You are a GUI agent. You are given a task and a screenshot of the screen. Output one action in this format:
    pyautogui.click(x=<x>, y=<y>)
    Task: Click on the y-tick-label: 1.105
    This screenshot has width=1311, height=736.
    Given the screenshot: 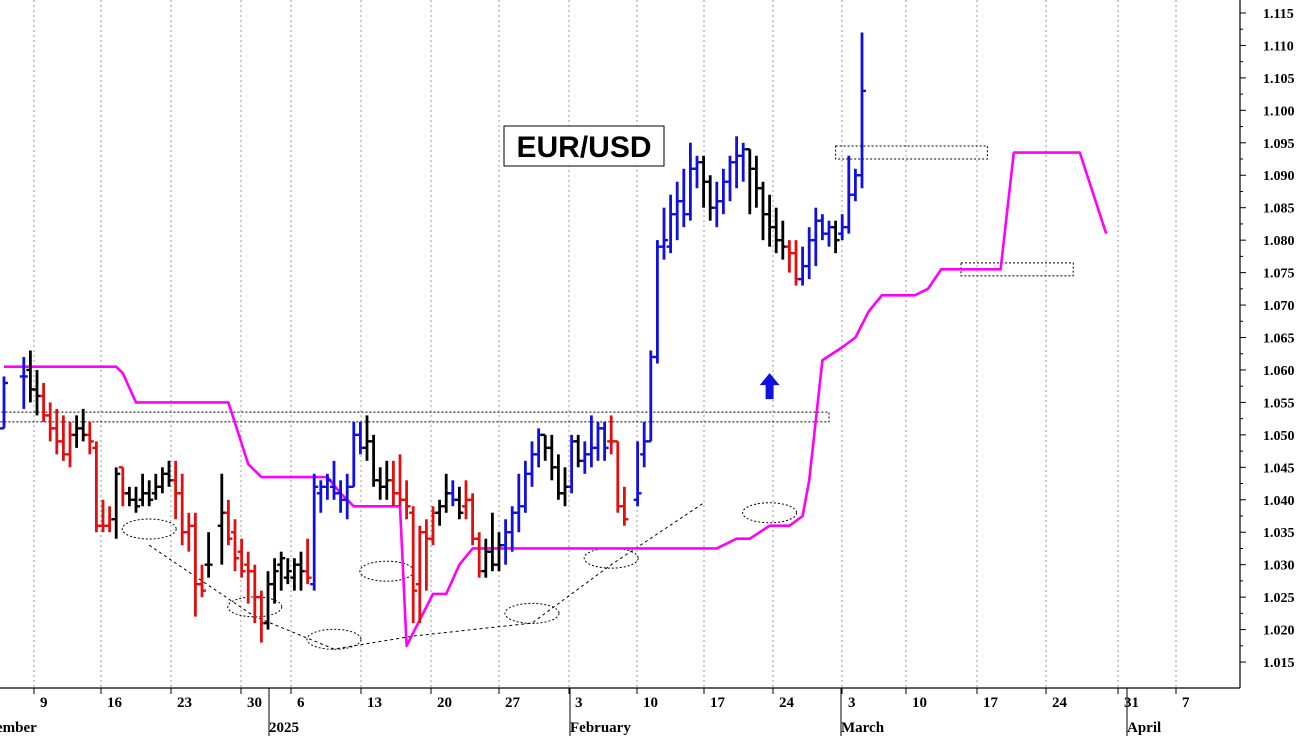 What is the action you would take?
    pyautogui.click(x=1279, y=79)
    